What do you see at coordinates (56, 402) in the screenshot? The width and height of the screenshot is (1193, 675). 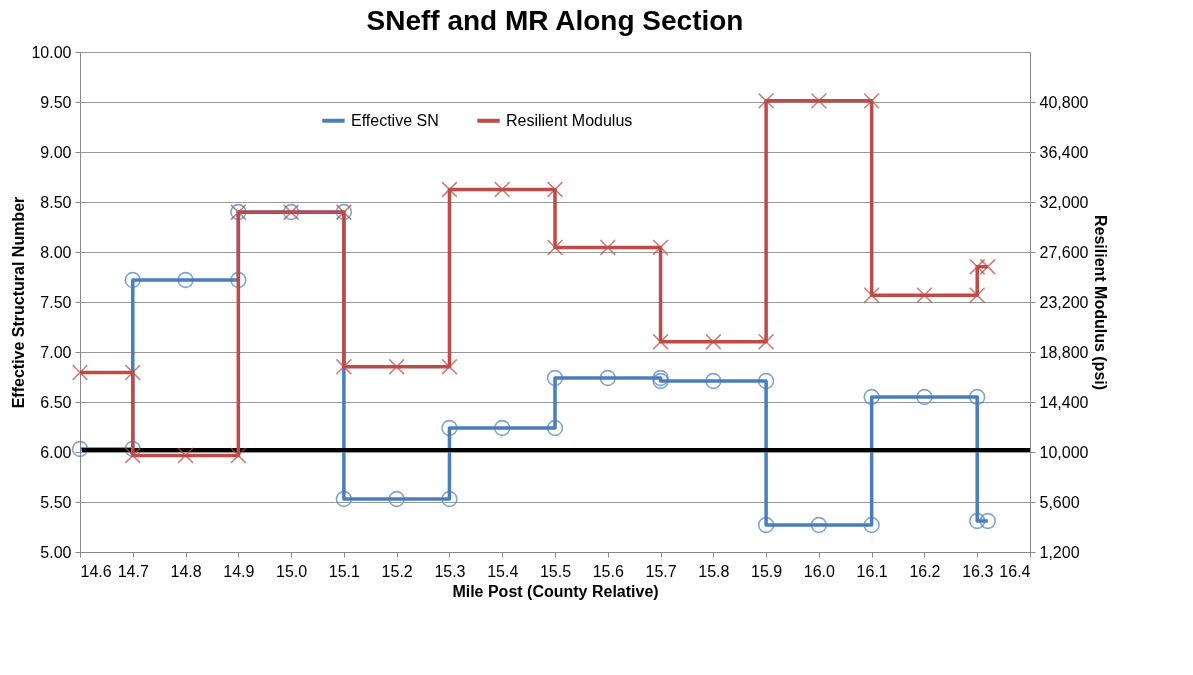 I see `y-tick-label: 6.50` at bounding box center [56, 402].